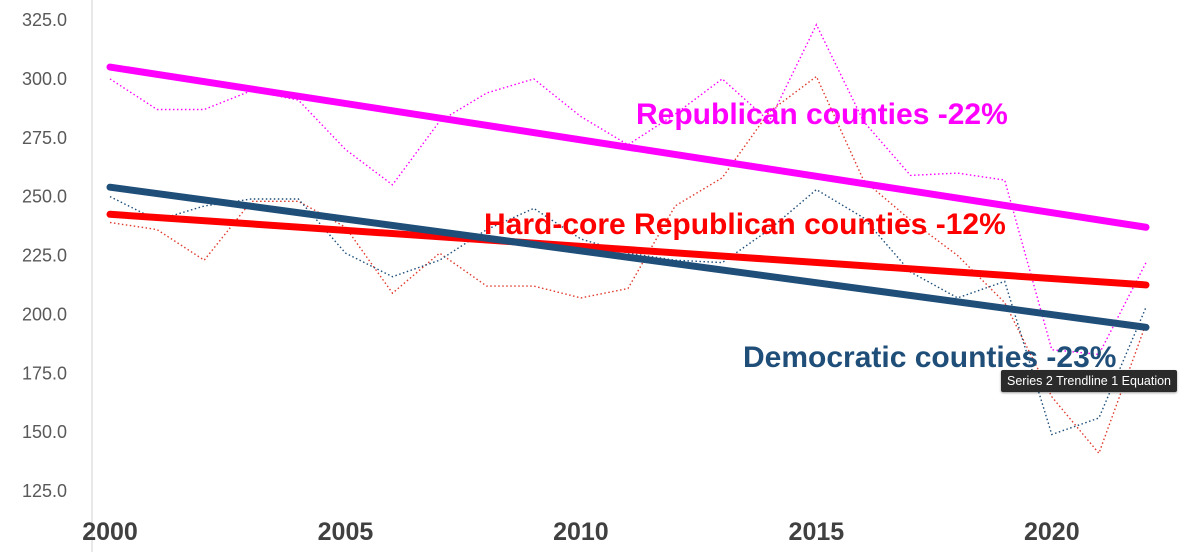 The width and height of the screenshot is (1200, 552). I want to click on y-tick-label: 250.0, so click(44, 197).